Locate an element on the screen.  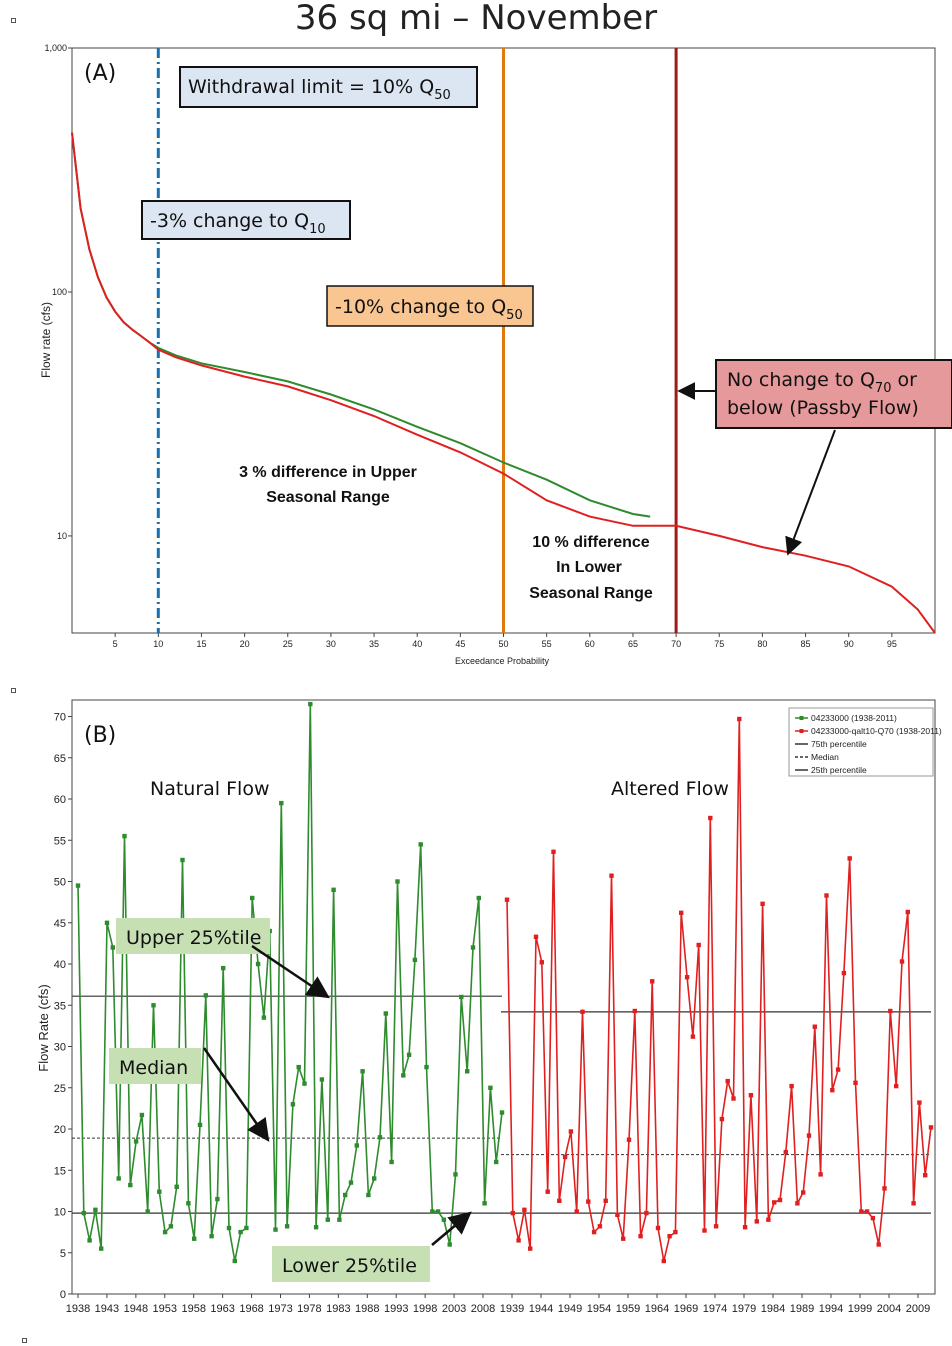
x-tick-label: 70 is located at coordinates (676, 644).